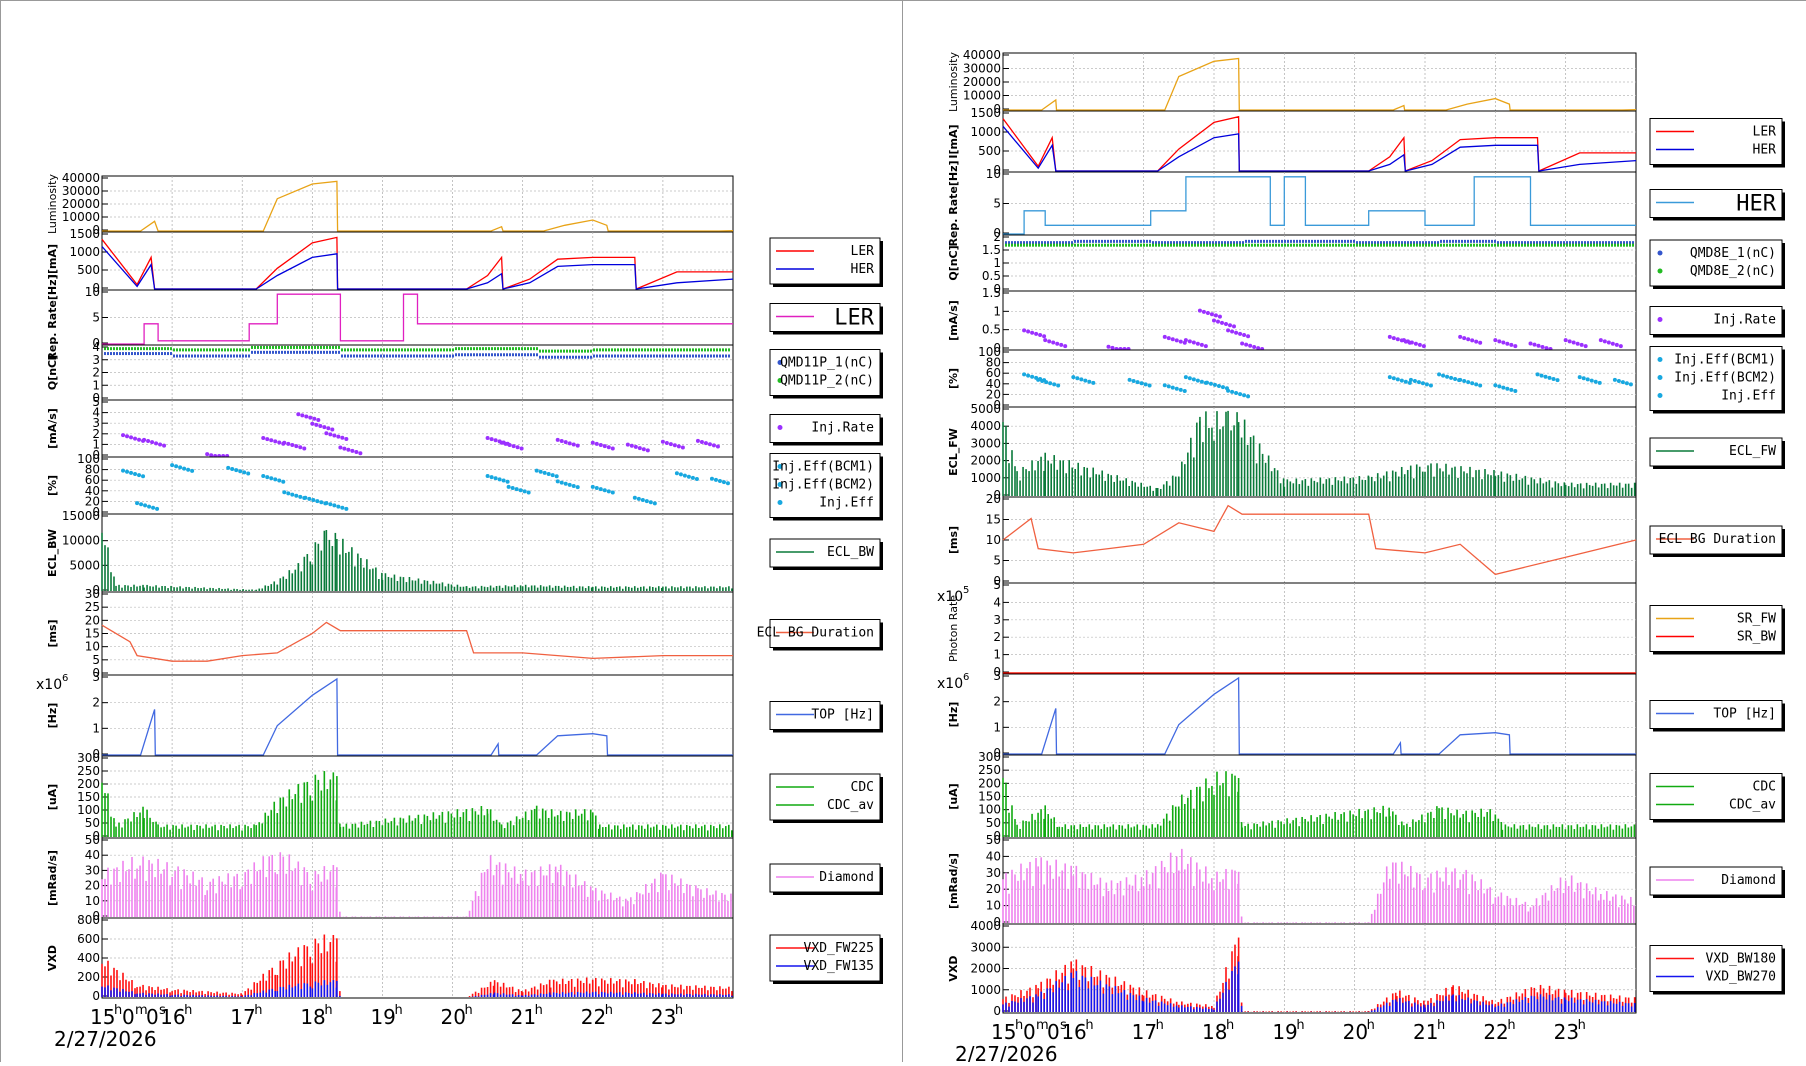  What do you see at coordinates (96, 373) in the screenshot?
I see `y-tick-label: 2` at bounding box center [96, 373].